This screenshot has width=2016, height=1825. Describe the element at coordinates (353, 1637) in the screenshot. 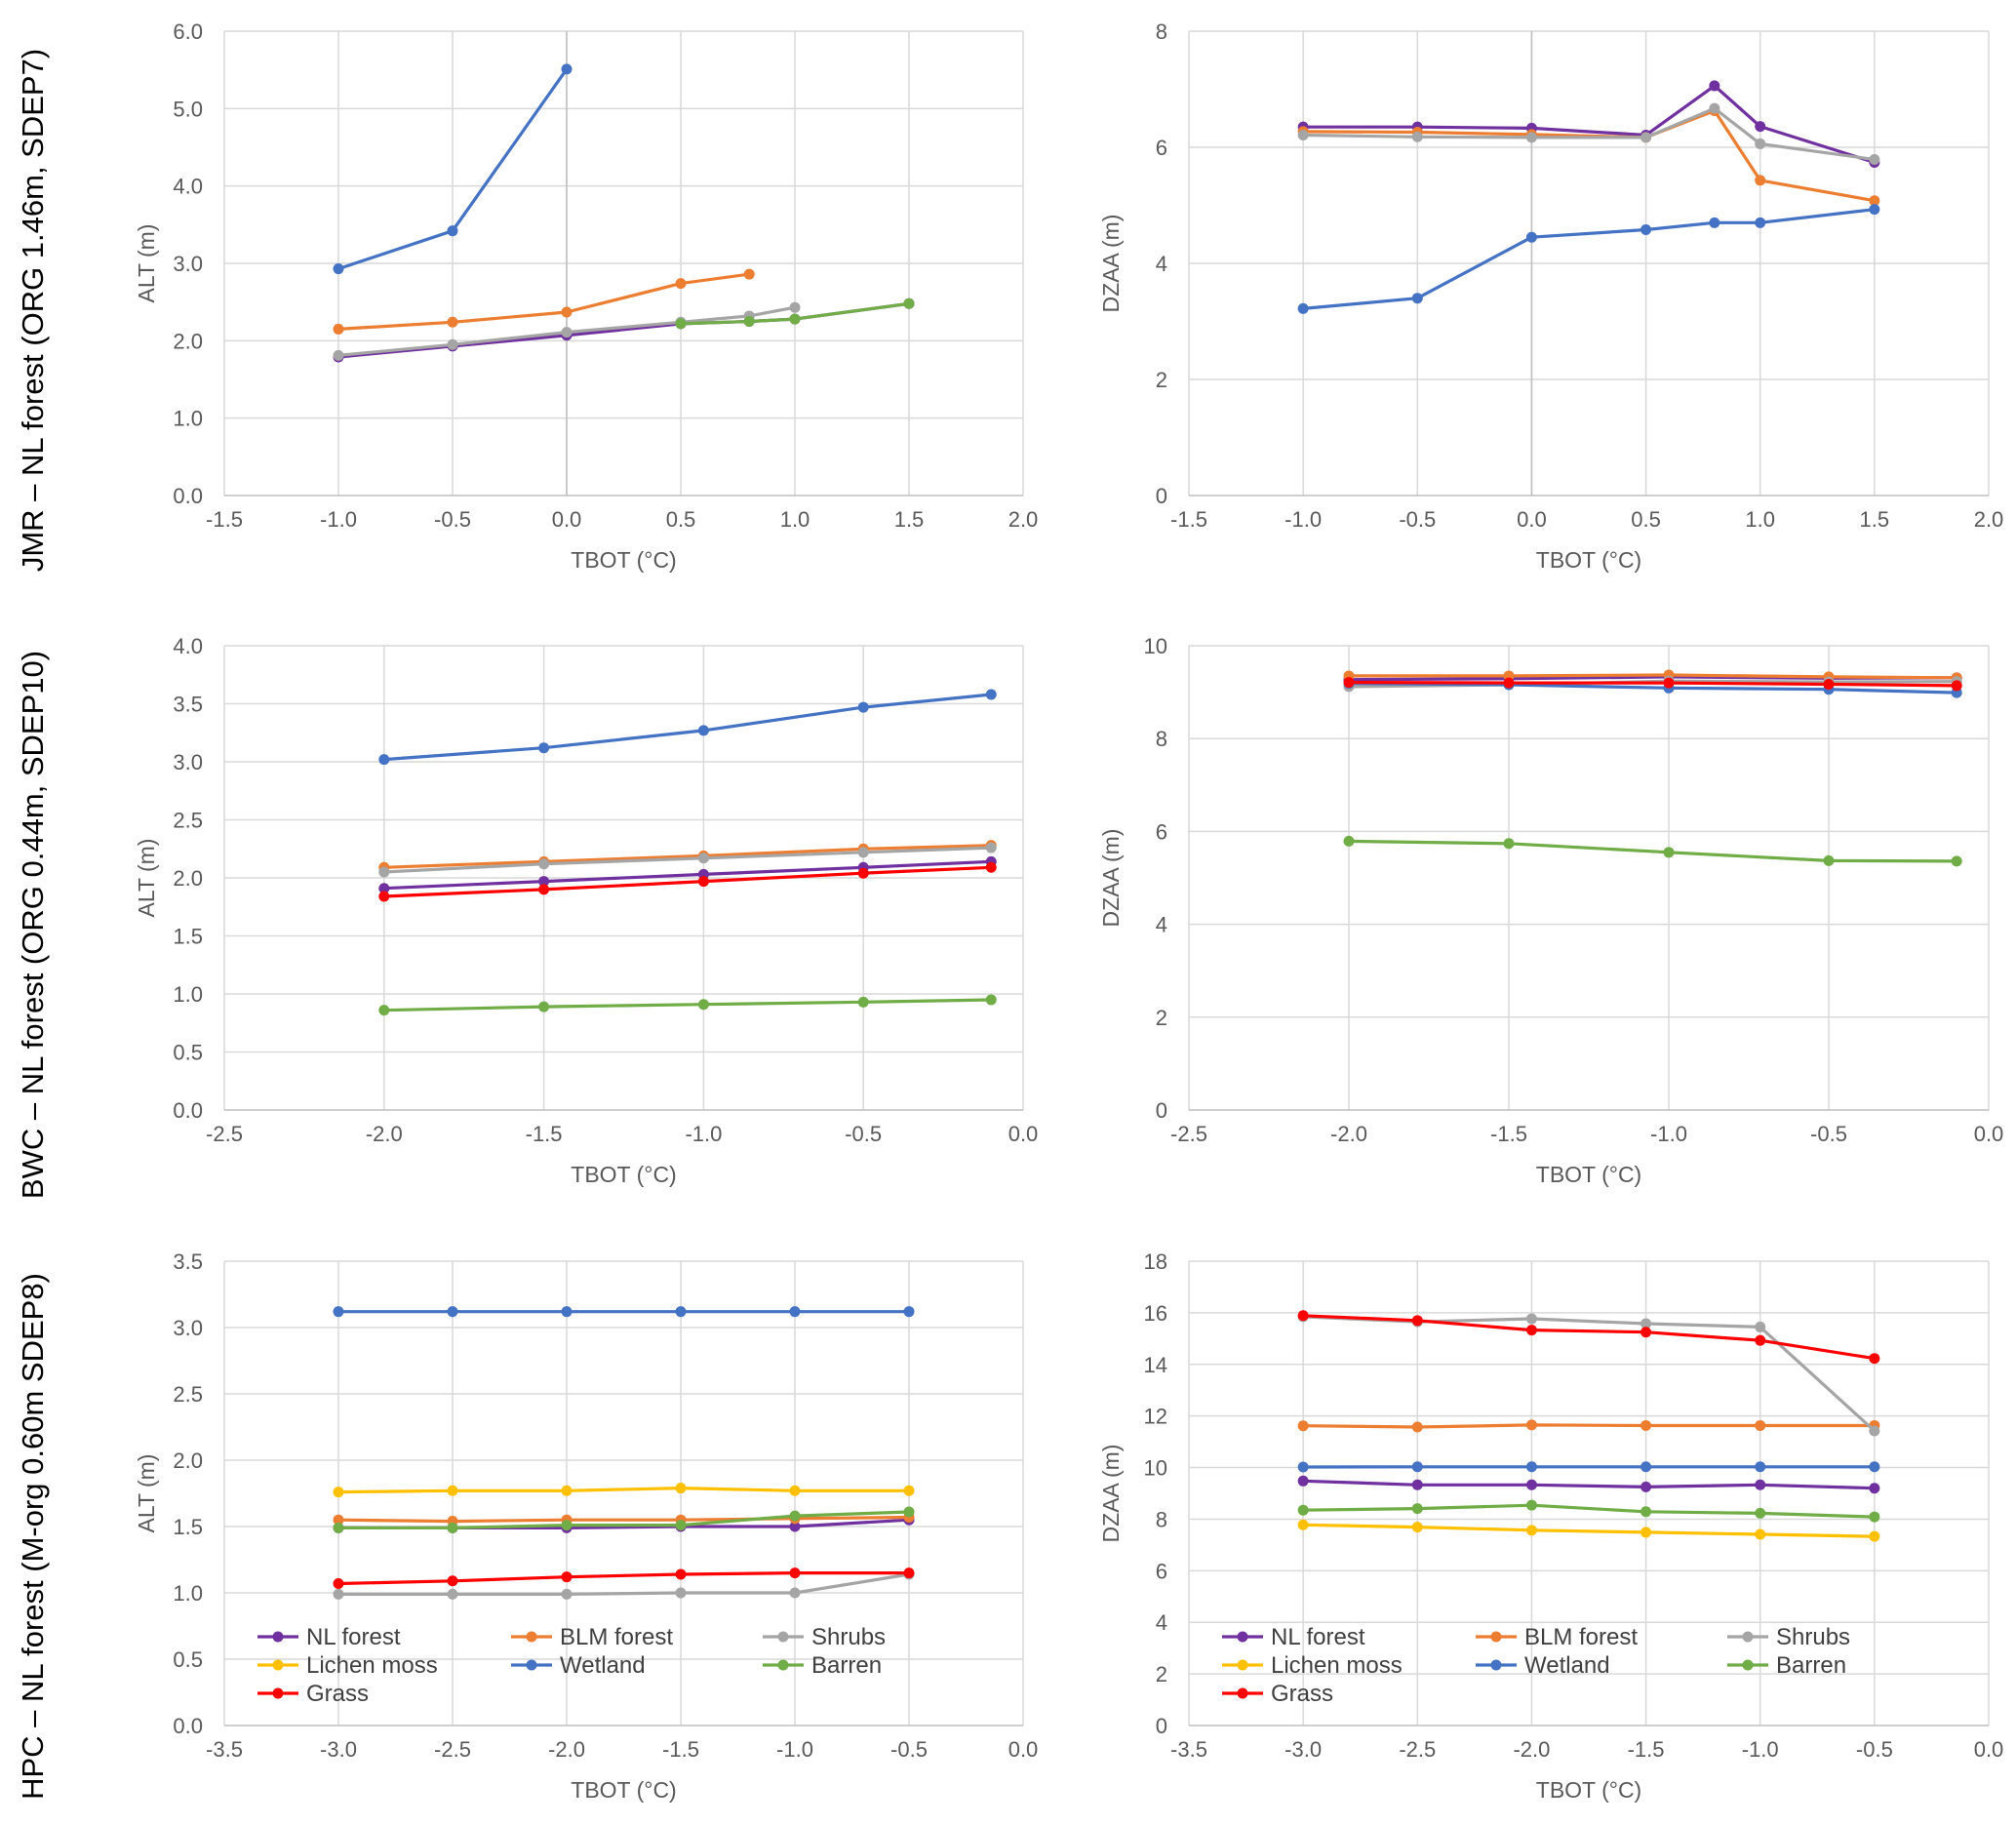

I see `legend-label: NL forest` at that location.